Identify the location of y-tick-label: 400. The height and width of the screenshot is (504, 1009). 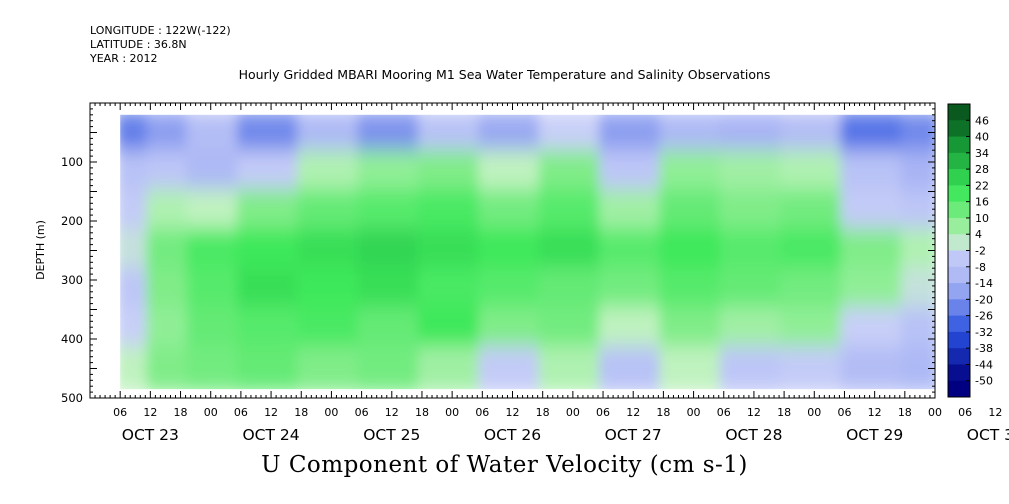
(72, 339).